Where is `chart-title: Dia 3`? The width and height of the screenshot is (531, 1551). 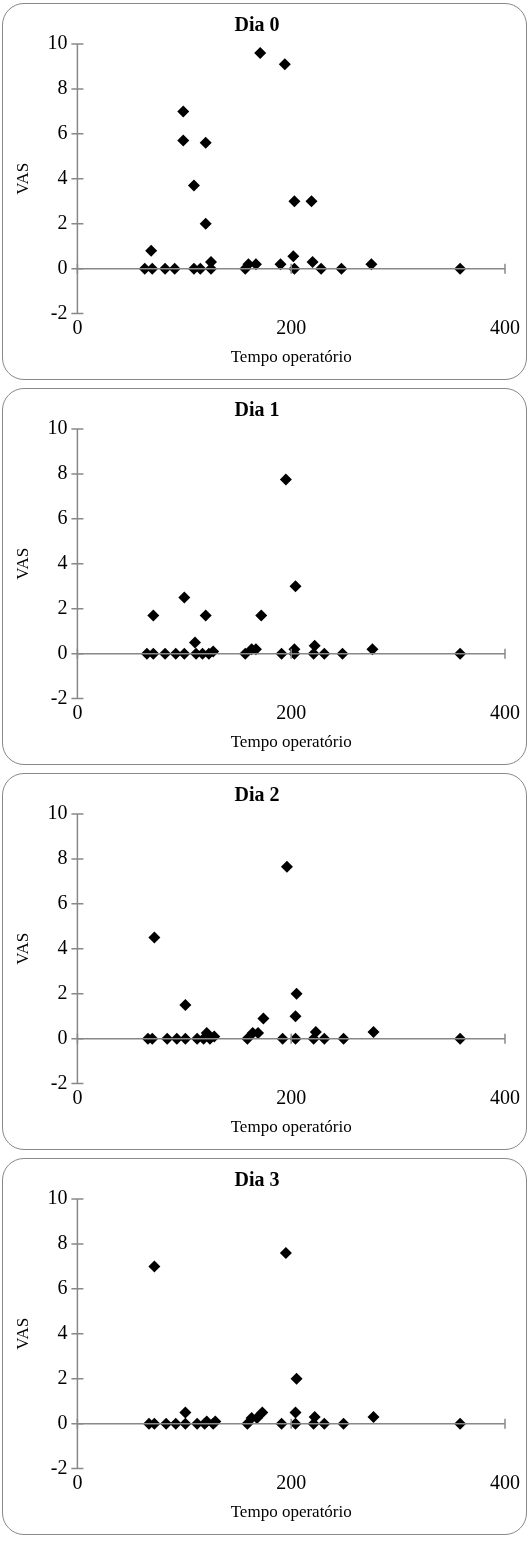 chart-title: Dia 3 is located at coordinates (257, 1179).